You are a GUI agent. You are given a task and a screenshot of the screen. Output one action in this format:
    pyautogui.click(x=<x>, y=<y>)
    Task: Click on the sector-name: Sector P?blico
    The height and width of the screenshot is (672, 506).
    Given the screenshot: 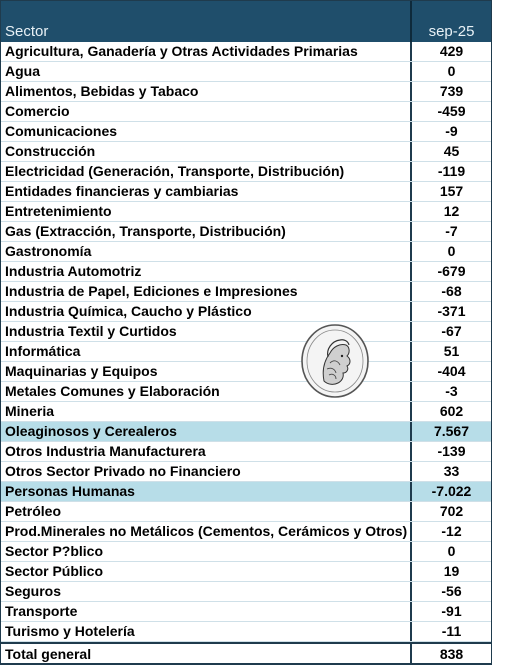 What is the action you would take?
    pyautogui.click(x=54, y=551)
    